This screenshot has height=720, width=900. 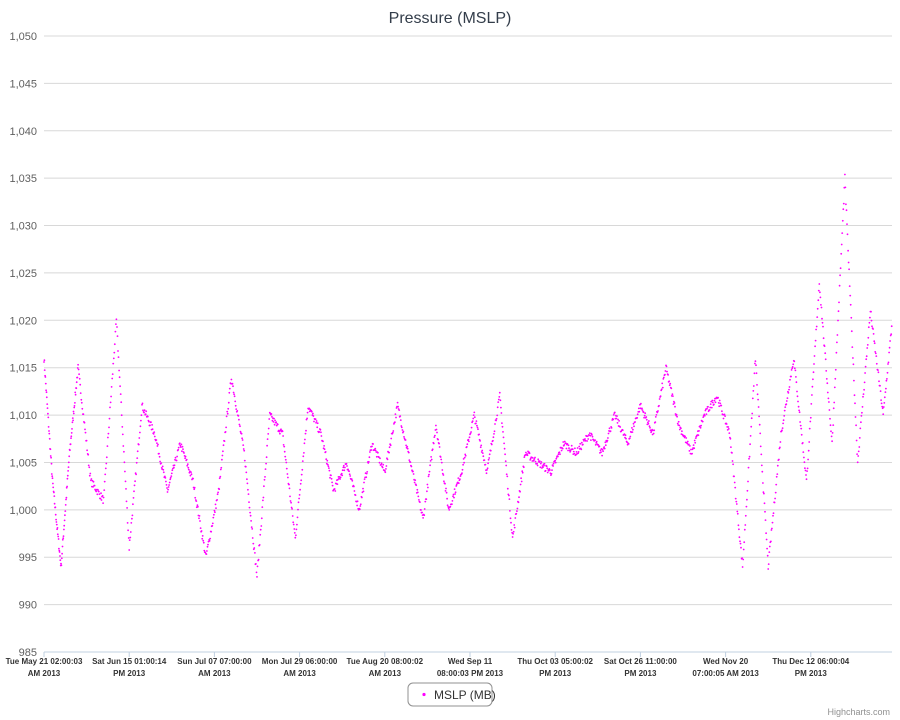 What do you see at coordinates (725, 673) in the screenshot?
I see `x-tick-label: 07:00:05 AM 2013` at bounding box center [725, 673].